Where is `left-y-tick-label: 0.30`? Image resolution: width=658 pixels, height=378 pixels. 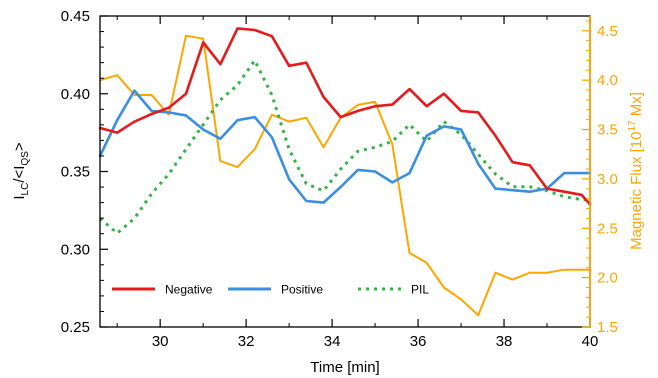 left-y-tick-label: 0.30 is located at coordinates (75, 249).